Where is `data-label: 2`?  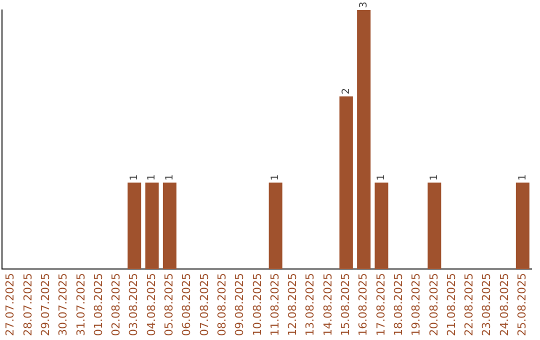 data-label: 2 is located at coordinates (346, 91).